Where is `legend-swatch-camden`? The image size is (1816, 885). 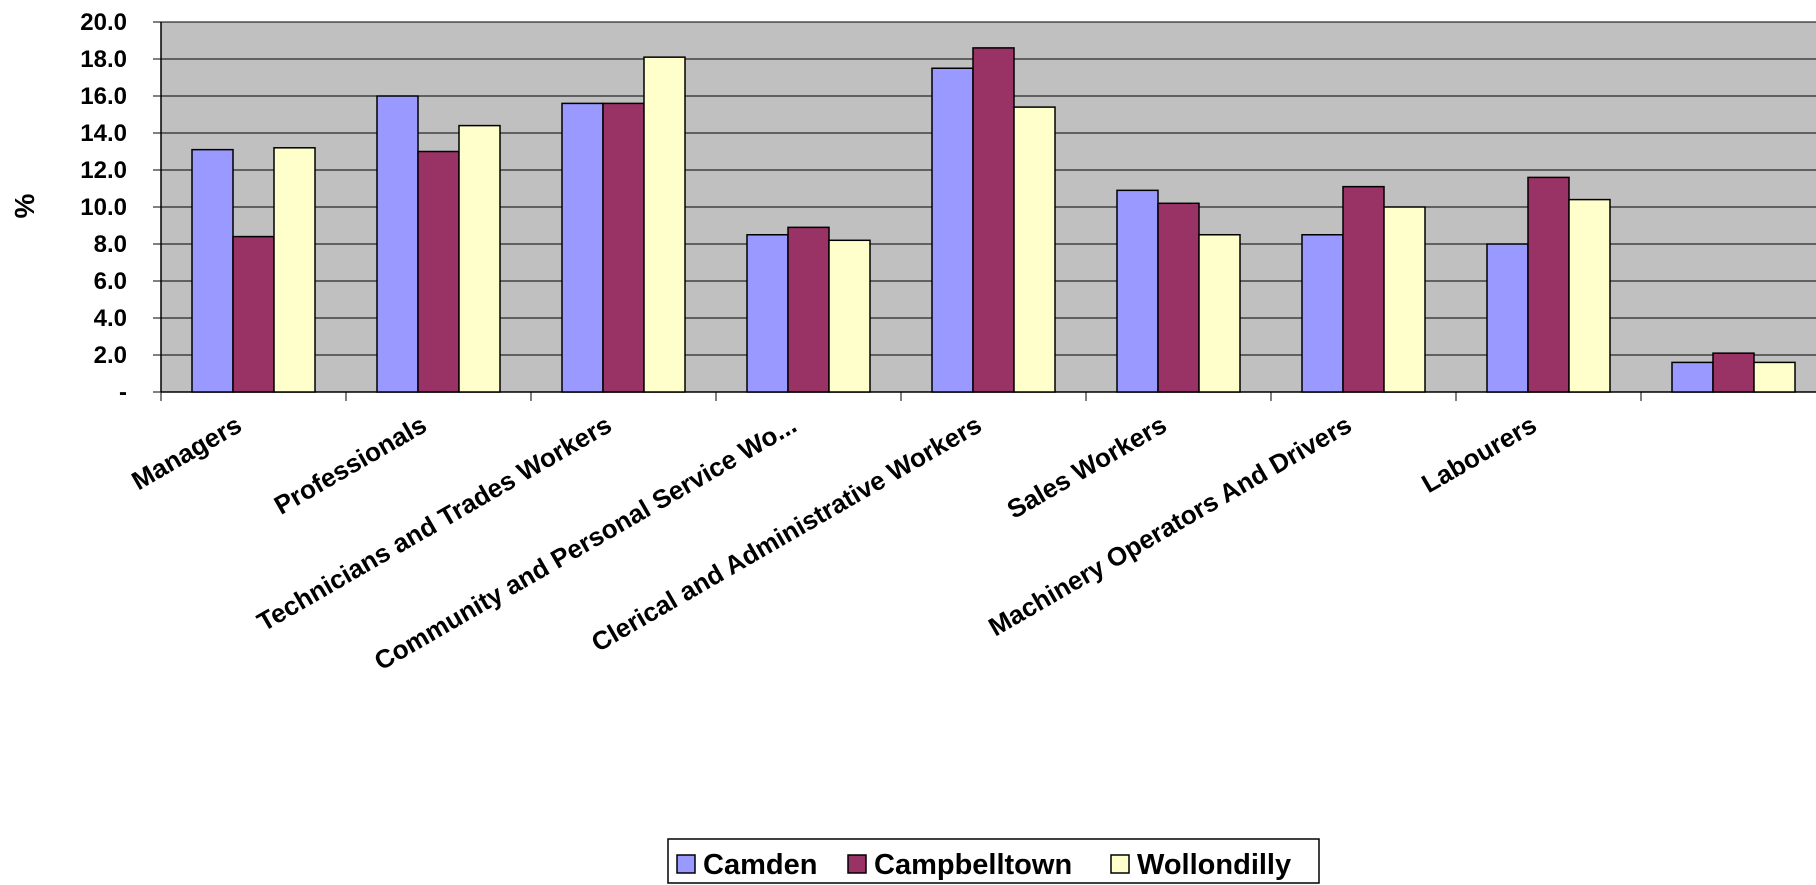 legend-swatch-camden is located at coordinates (686, 864).